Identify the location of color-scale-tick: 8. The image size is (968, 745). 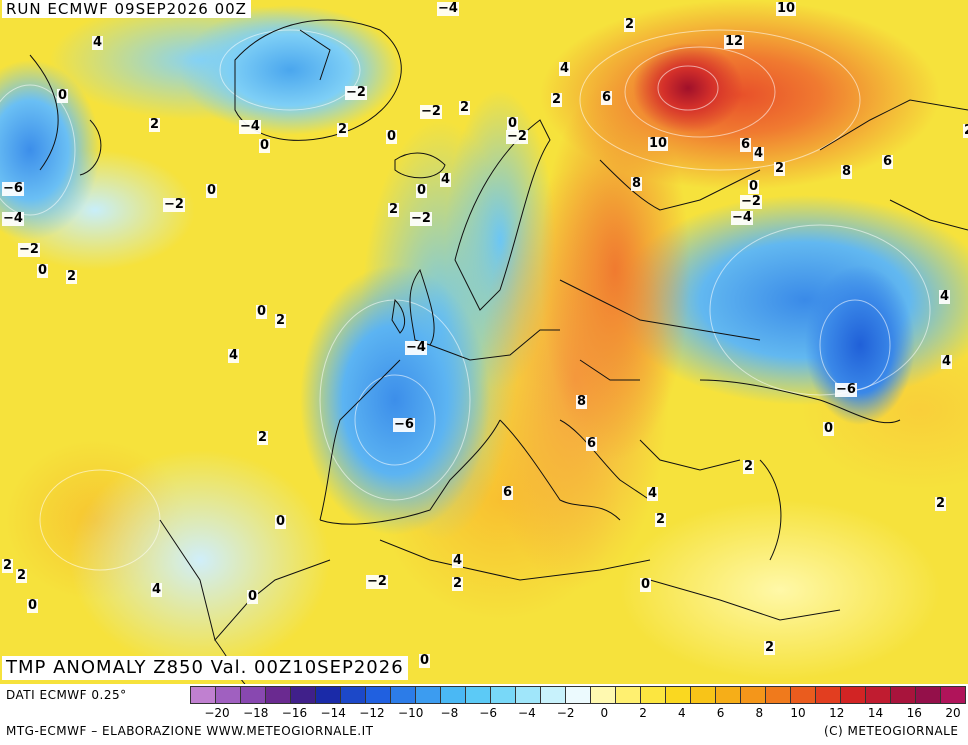
(759, 713).